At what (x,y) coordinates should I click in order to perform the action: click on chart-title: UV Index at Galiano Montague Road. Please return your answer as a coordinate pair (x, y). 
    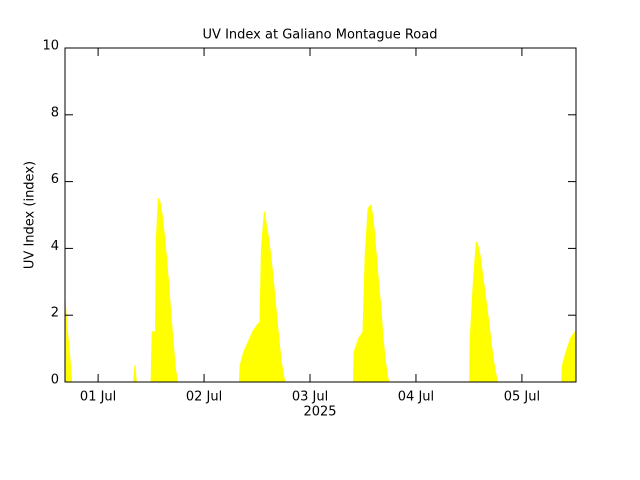
    Looking at the image, I should click on (320, 35).